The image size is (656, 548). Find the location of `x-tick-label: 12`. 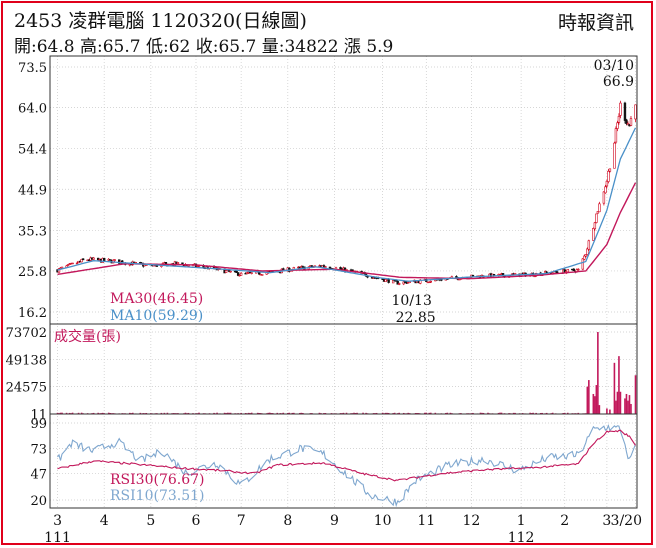

x-tick-label: 12 is located at coordinates (472, 521).